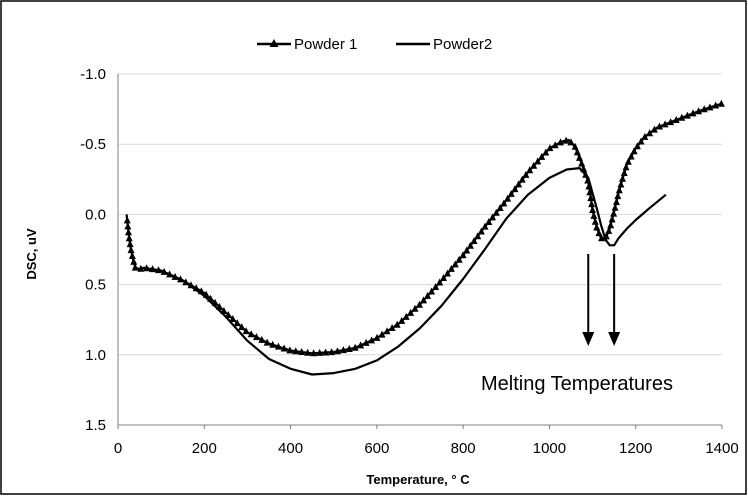 This screenshot has height=496, width=748. What do you see at coordinates (418, 479) in the screenshot?
I see `x-axis-title: Temperature, ° C` at bounding box center [418, 479].